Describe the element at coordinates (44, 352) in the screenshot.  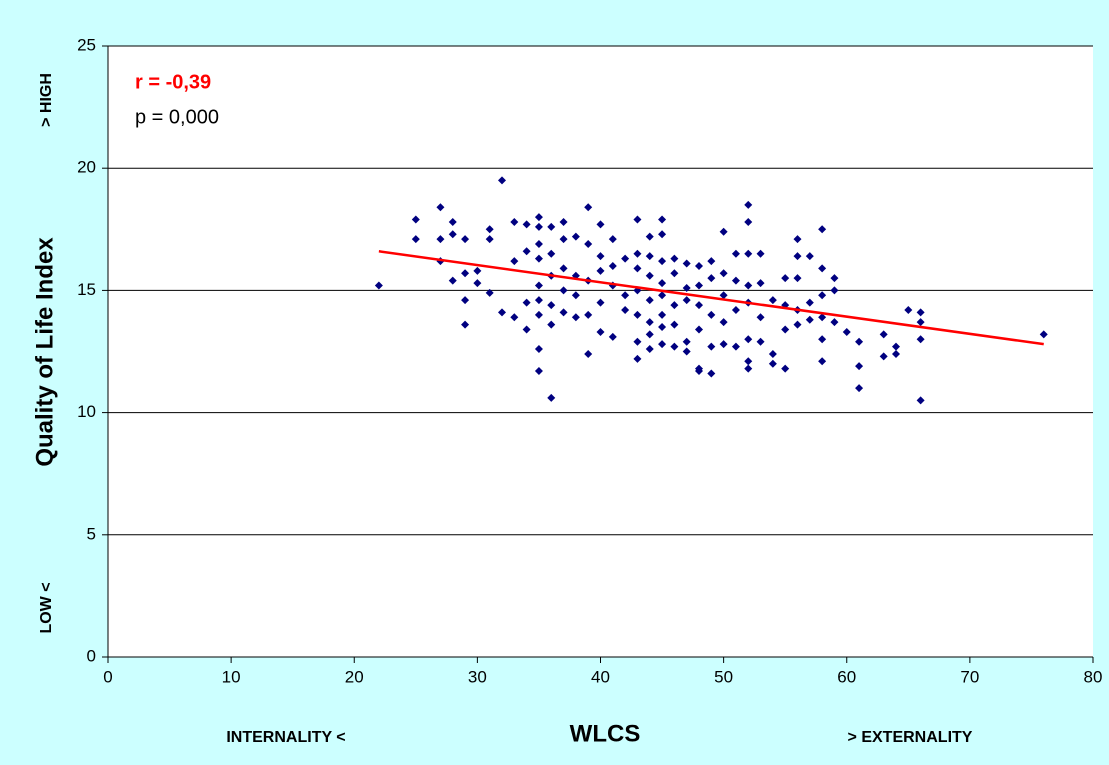
I see `y-axis-label: Quality of Life Index` at that location.